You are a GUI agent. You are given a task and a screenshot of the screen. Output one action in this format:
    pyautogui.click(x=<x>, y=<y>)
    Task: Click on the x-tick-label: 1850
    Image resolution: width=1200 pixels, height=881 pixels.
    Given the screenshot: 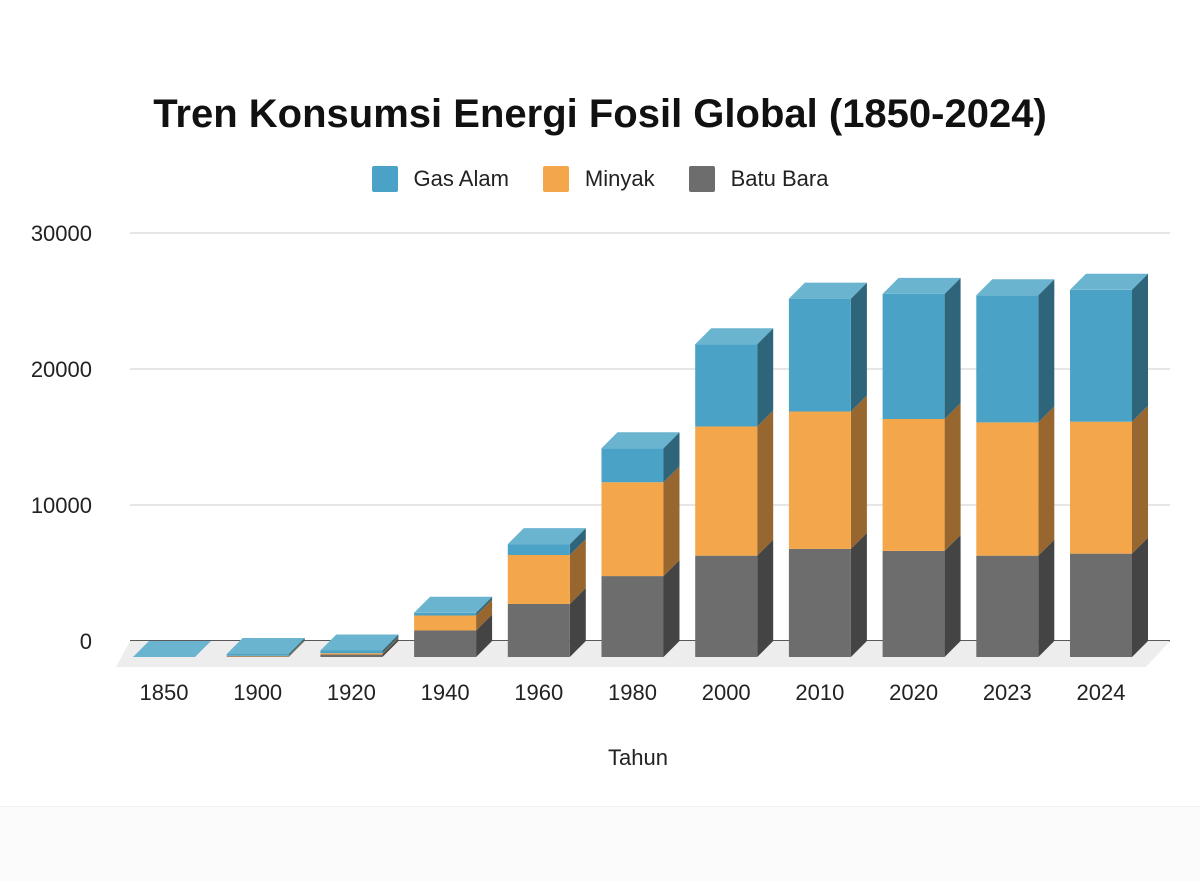 What is the action you would take?
    pyautogui.click(x=164, y=692)
    